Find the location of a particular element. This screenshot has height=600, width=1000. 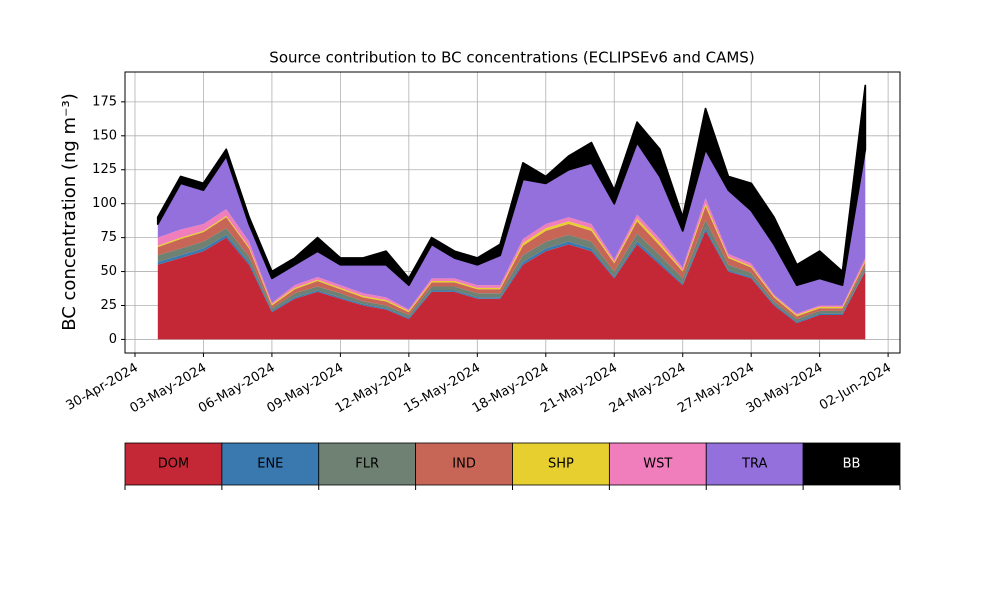

x-tick-label: 18-May-2024 is located at coordinates (511, 389).